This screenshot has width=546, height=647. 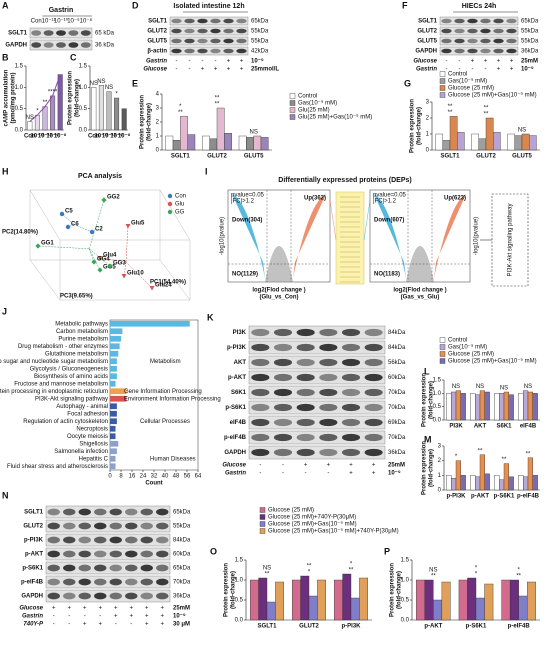 I want to click on band-size: 36kDa, so click(x=182, y=597).